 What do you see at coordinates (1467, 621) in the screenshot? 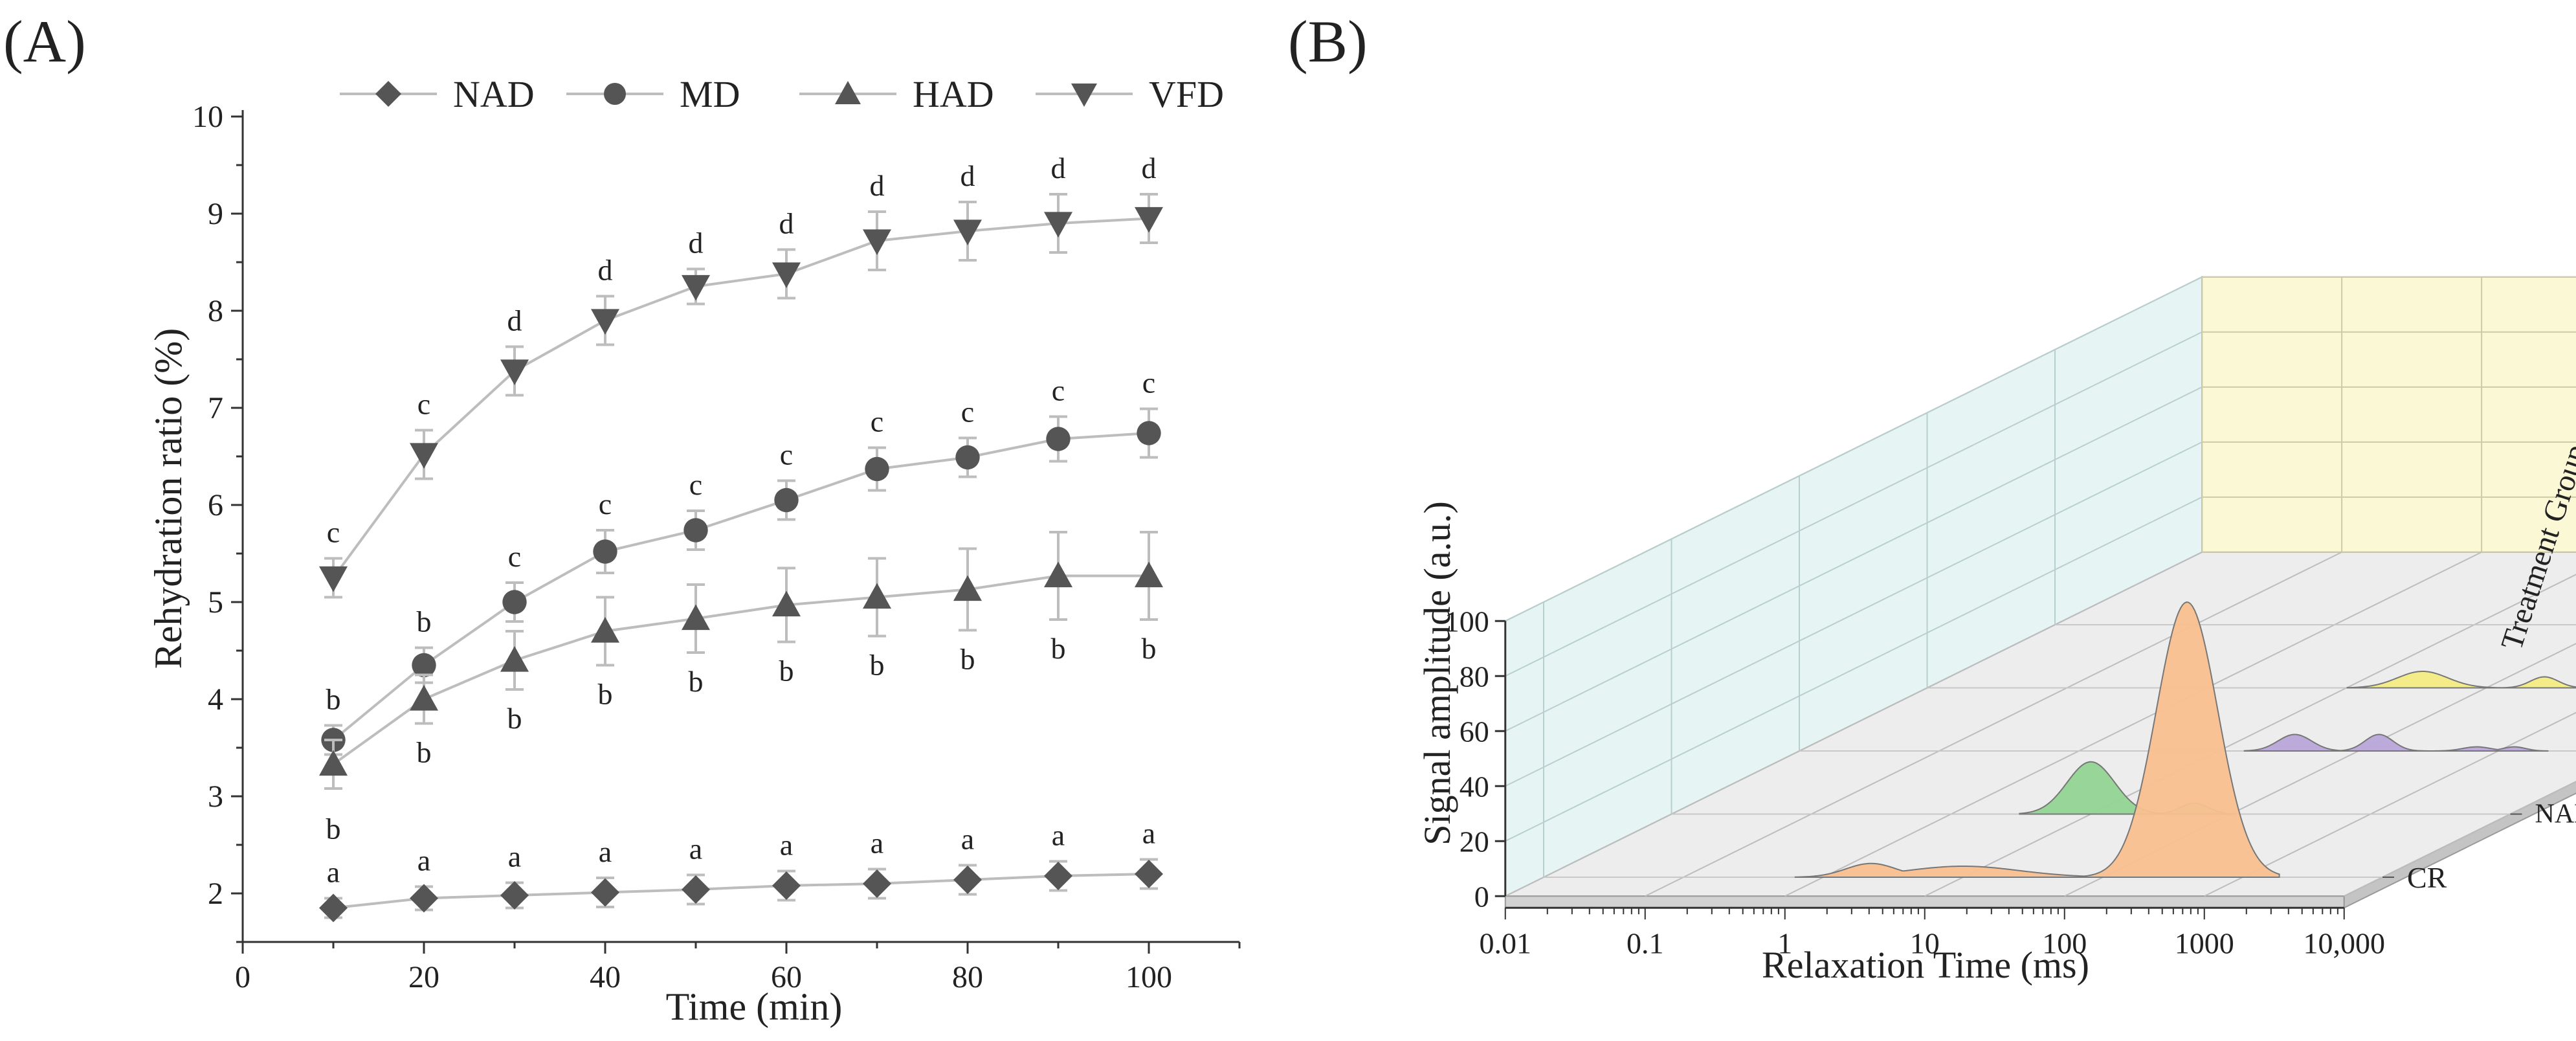
I see `b-y-tick-label: 100` at bounding box center [1467, 621].